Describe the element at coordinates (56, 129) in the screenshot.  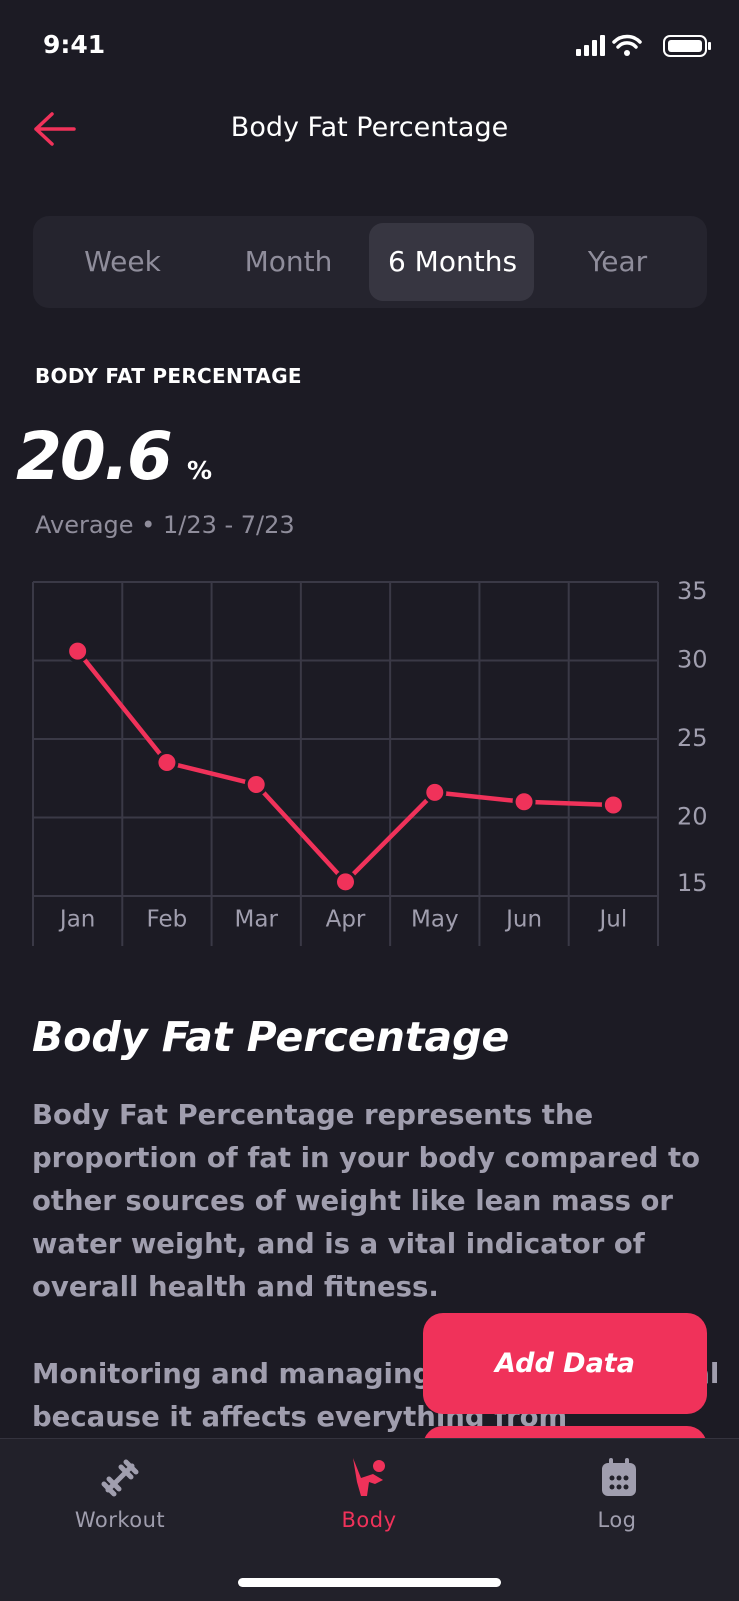
I see `back-button` at that location.